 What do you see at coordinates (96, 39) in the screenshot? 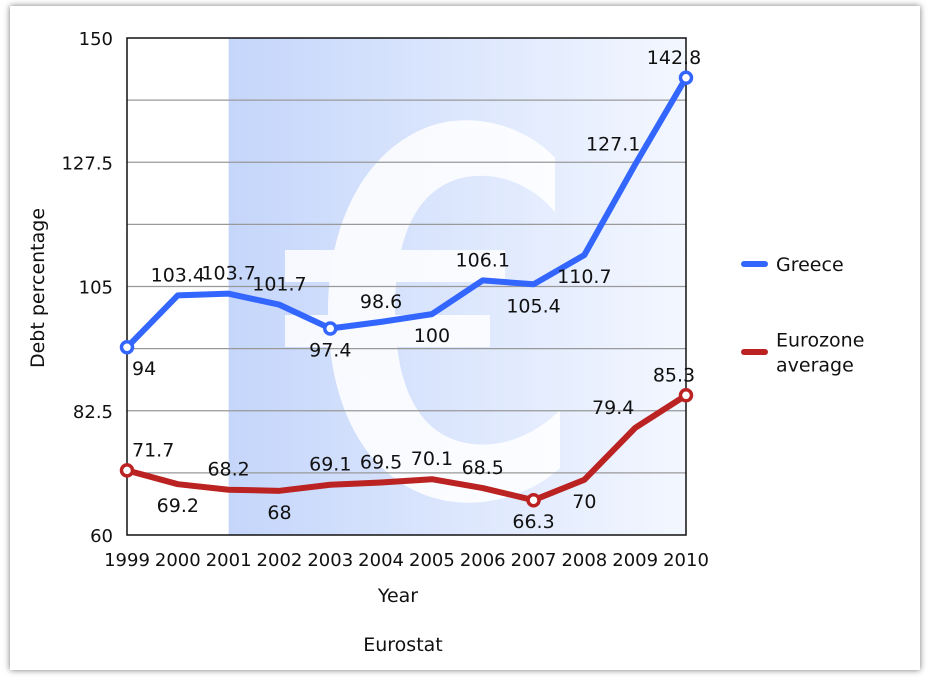
I see `y-tick-label: 150` at bounding box center [96, 39].